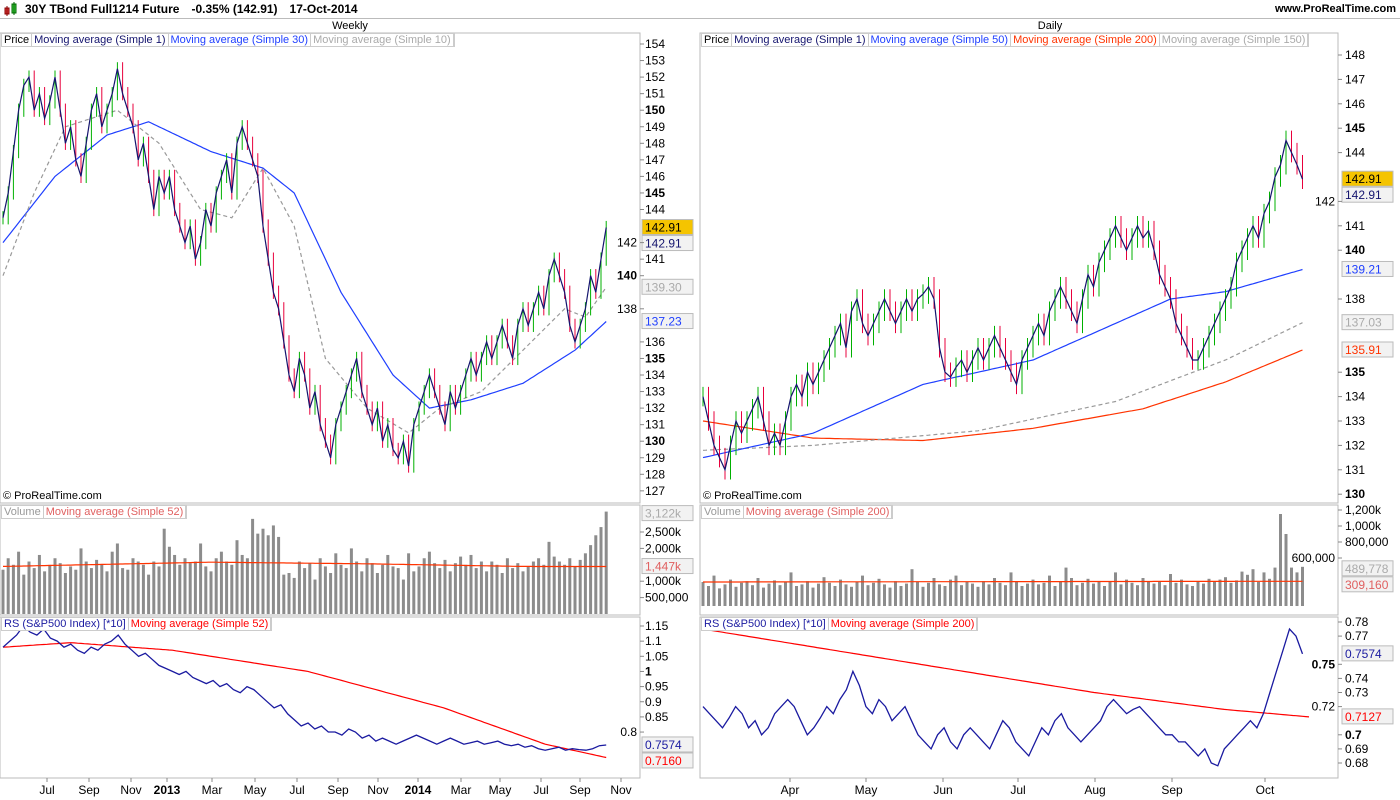 The width and height of the screenshot is (1400, 800). What do you see at coordinates (1003, 581) in the screenshot?
I see `volume-ma-line` at bounding box center [1003, 581].